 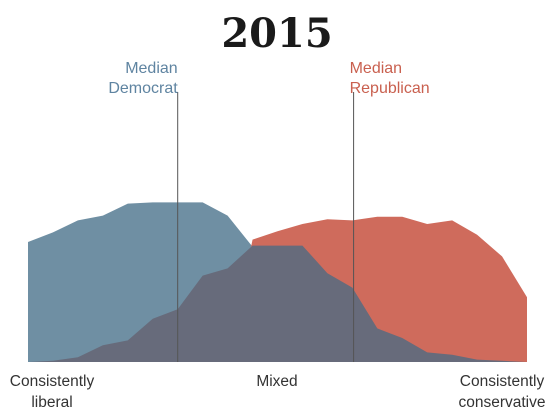 What do you see at coordinates (390, 78) in the screenshot?
I see `median-label-1: Median Republican` at bounding box center [390, 78].